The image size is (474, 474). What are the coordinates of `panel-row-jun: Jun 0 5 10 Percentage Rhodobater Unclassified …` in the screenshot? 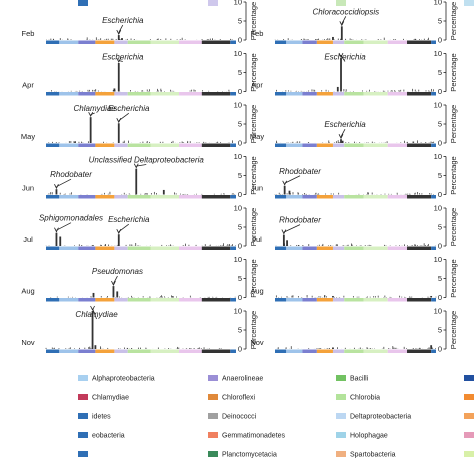 It's located at (240, 175).